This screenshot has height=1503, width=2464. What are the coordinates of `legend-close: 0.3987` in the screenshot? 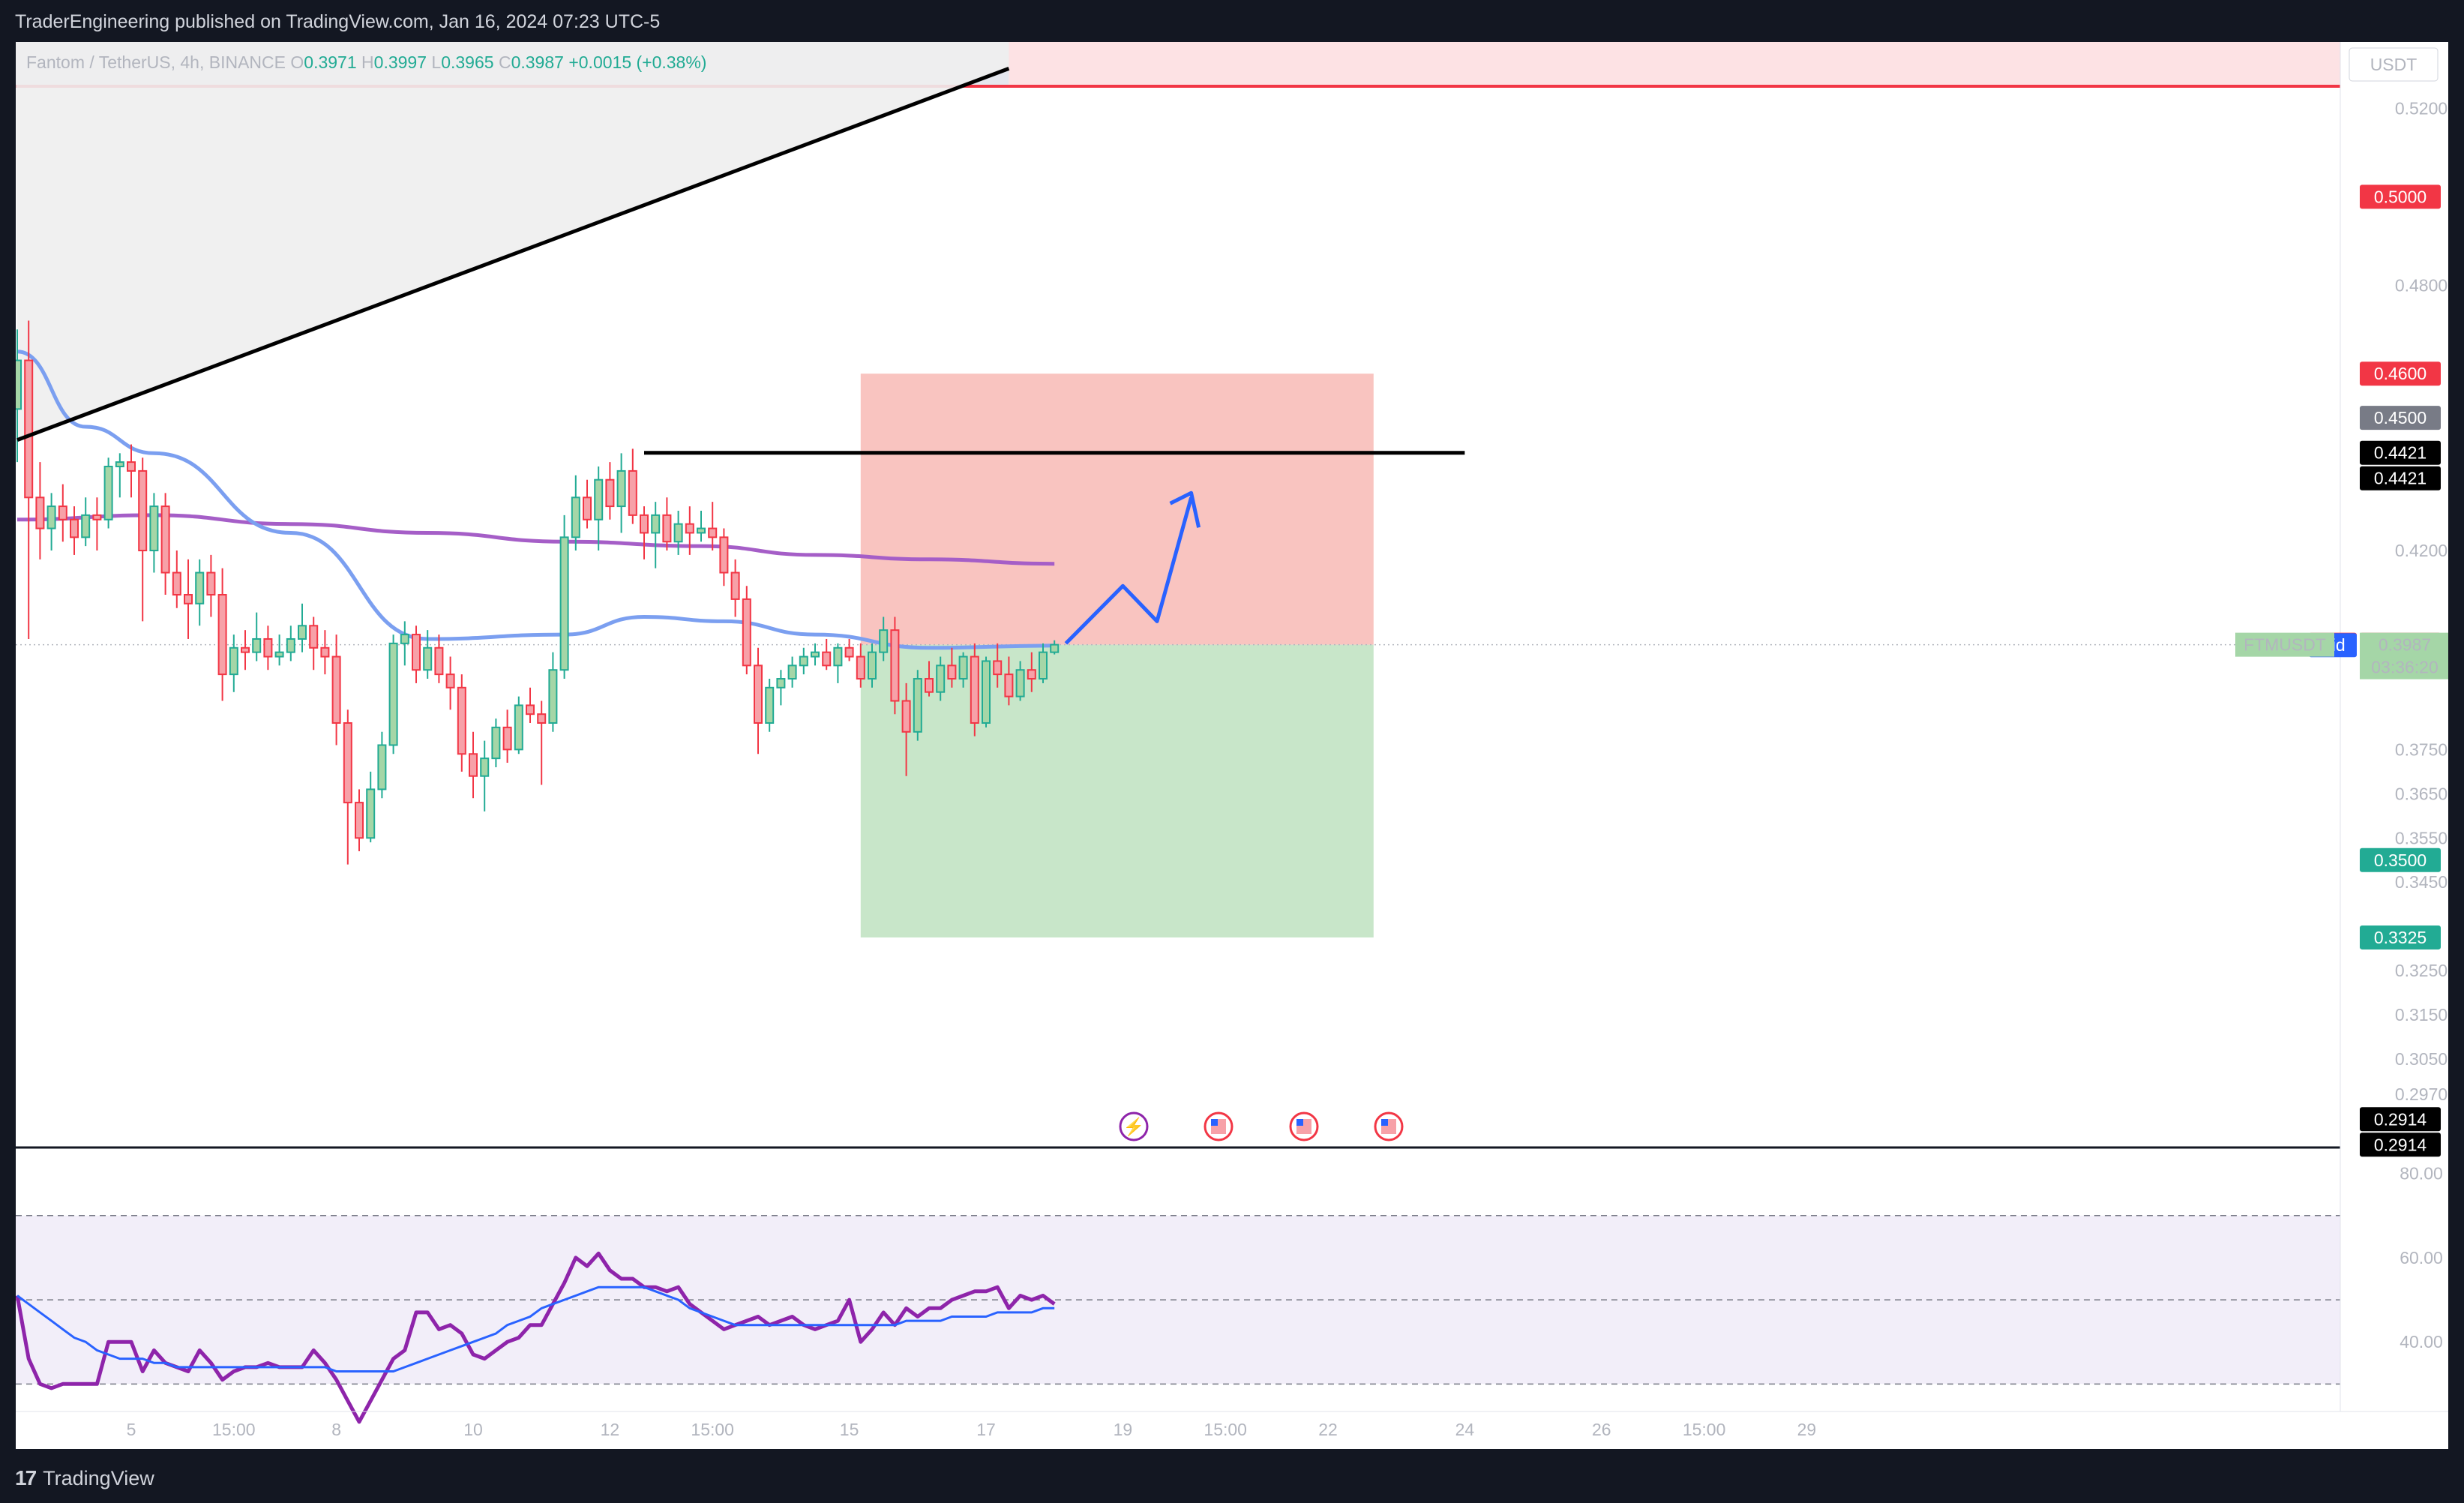 It's located at (537, 62).